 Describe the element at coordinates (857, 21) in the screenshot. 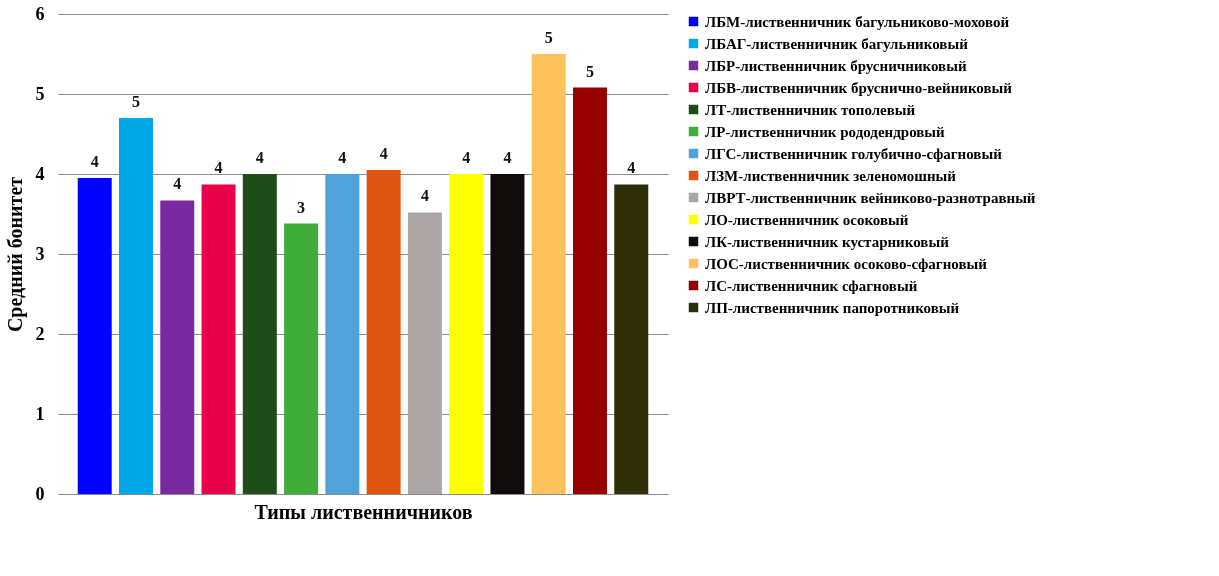

I see `legend-label: ЛБМ-лиственничник багульниково-моховой` at that location.